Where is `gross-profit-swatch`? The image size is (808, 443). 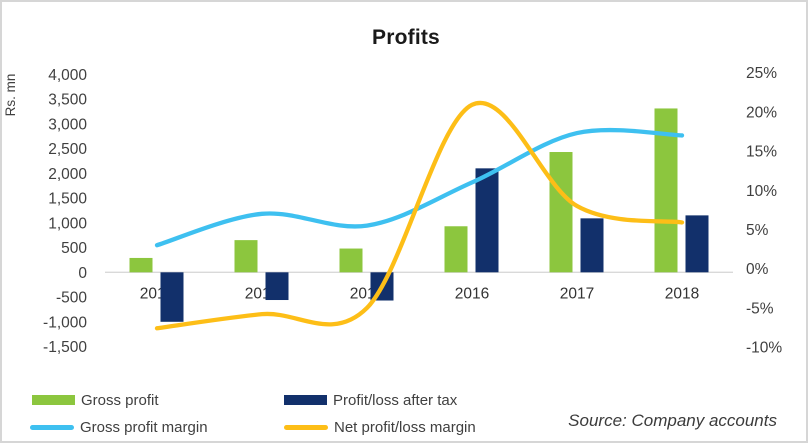
gross-profit-swatch is located at coordinates (53, 400).